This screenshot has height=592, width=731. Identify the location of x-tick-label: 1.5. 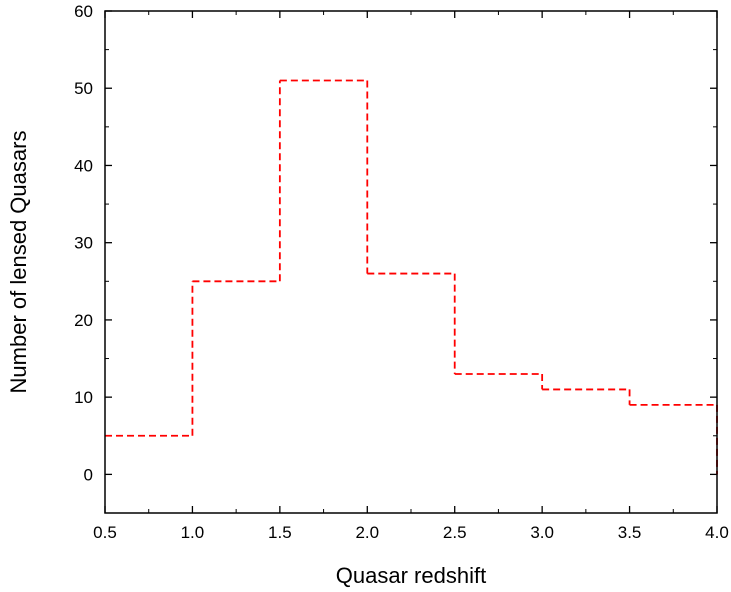
(280, 532).